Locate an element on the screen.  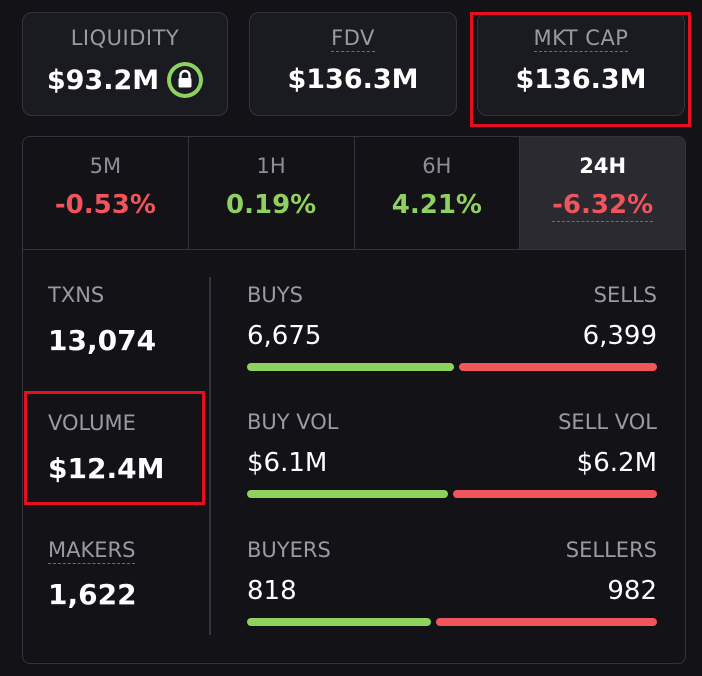
mkt-cap-value: $136.3M is located at coordinates (581, 79).